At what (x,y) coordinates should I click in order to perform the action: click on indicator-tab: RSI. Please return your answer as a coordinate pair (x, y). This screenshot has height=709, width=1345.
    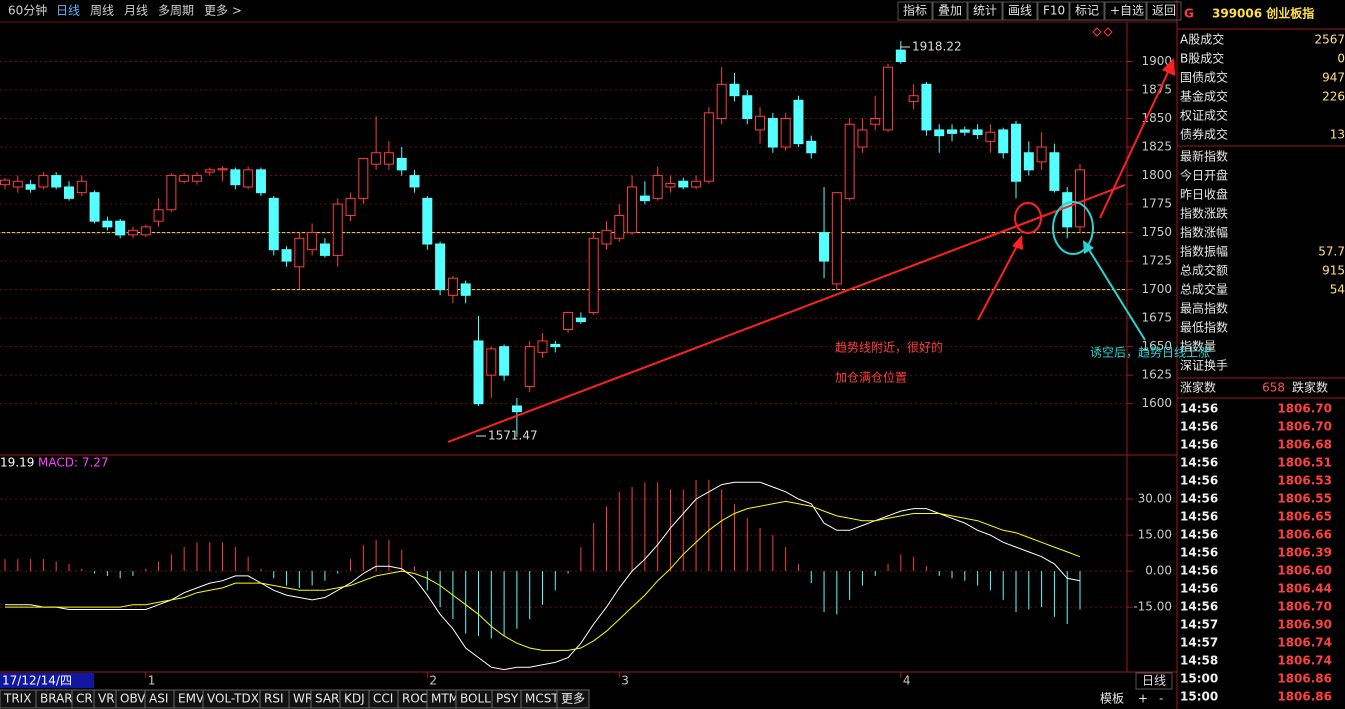
    Looking at the image, I should click on (274, 699).